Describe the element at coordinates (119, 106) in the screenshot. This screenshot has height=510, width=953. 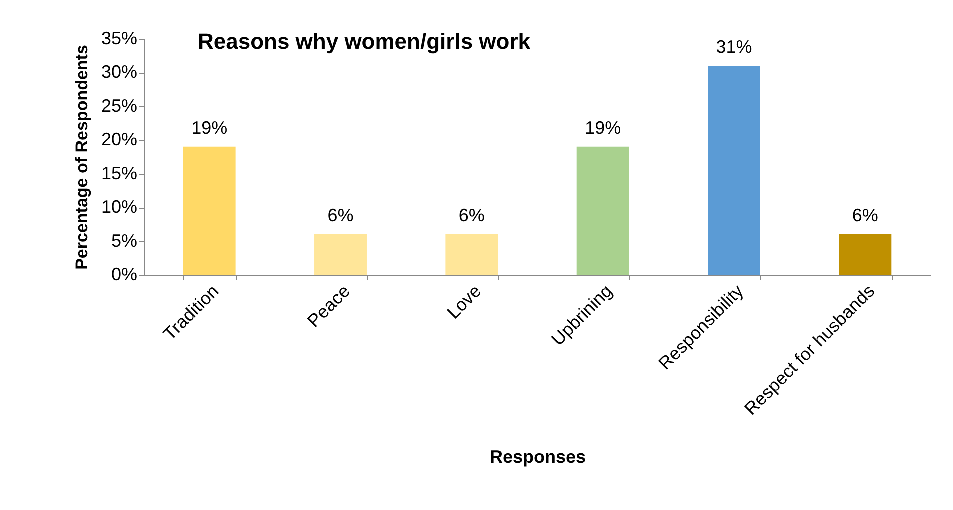
I see `y-tick-label: 25%` at that location.